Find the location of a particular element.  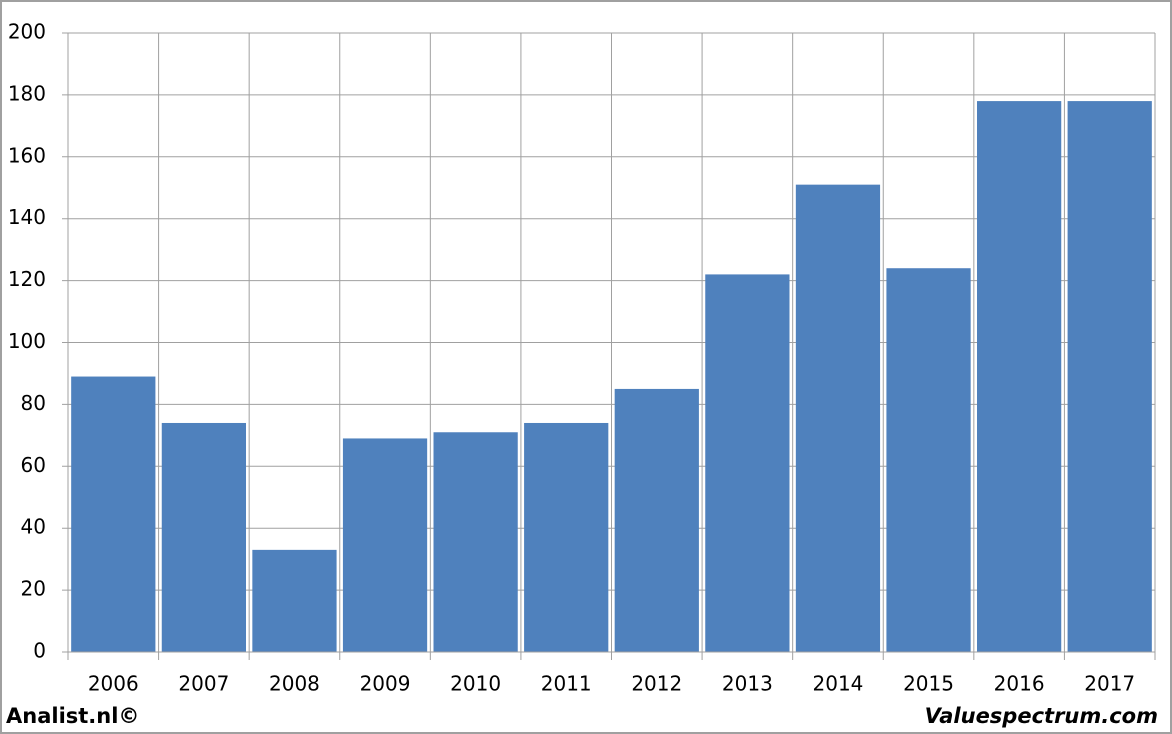

footer-right: Valuespectrum.com is located at coordinates (1041, 716).